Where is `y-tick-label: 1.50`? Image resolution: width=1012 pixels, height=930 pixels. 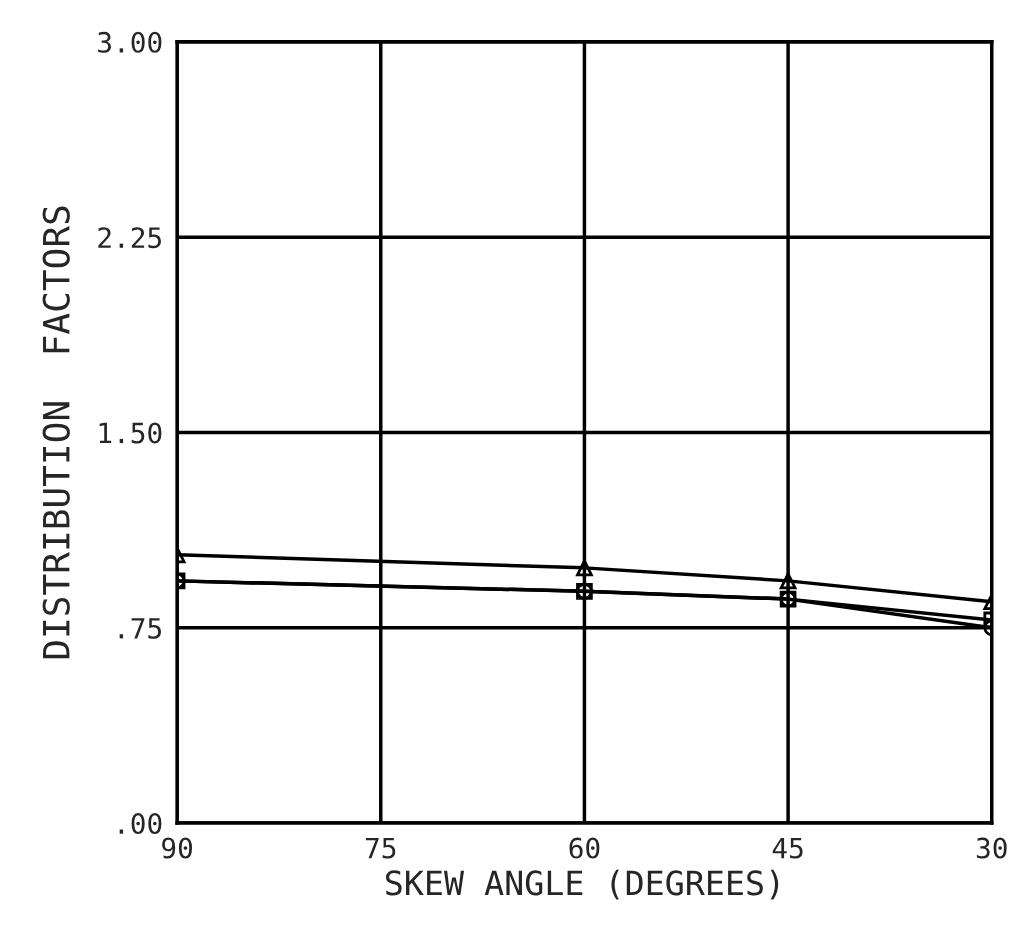
y-tick-label: 1.50 is located at coordinates (130, 433).